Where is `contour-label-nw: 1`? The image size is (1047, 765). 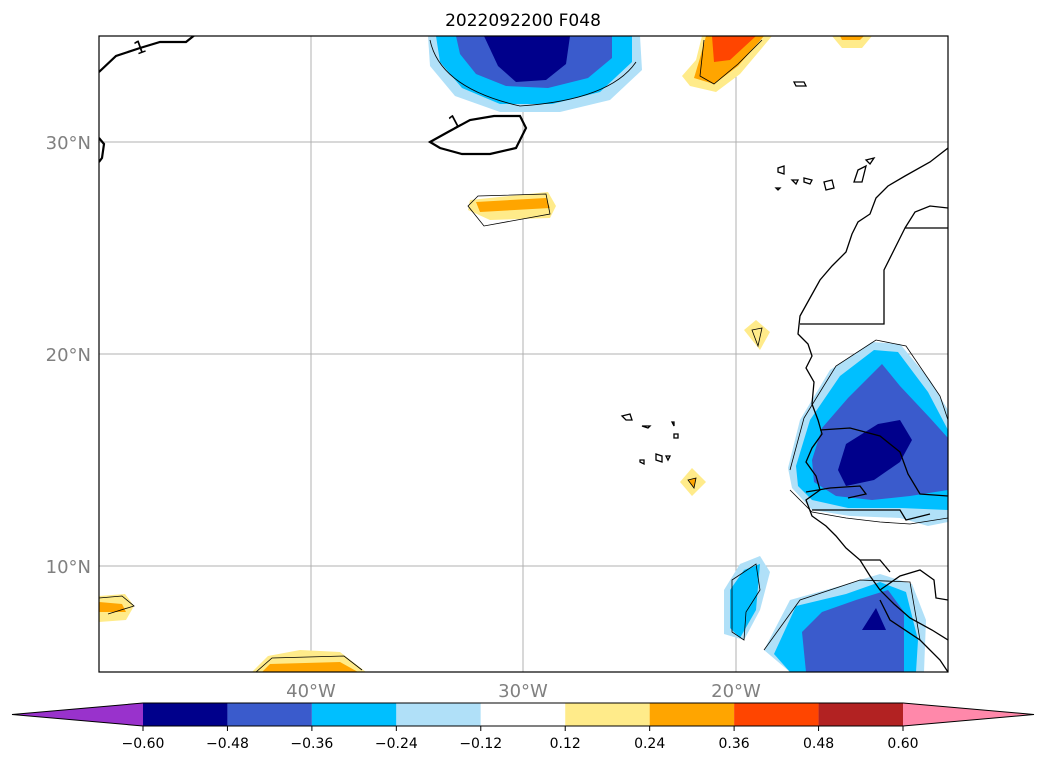
contour-label-nw: 1 is located at coordinates (140, 48).